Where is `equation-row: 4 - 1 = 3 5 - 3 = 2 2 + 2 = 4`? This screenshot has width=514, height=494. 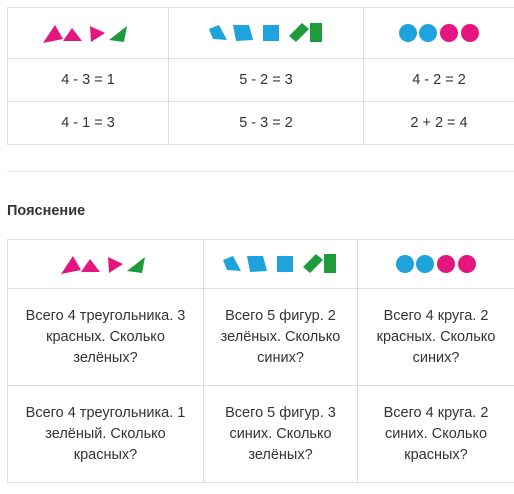 equation-row: 4 - 1 = 3 5 - 3 = 2 2 + 2 = 4 is located at coordinates (260, 123).